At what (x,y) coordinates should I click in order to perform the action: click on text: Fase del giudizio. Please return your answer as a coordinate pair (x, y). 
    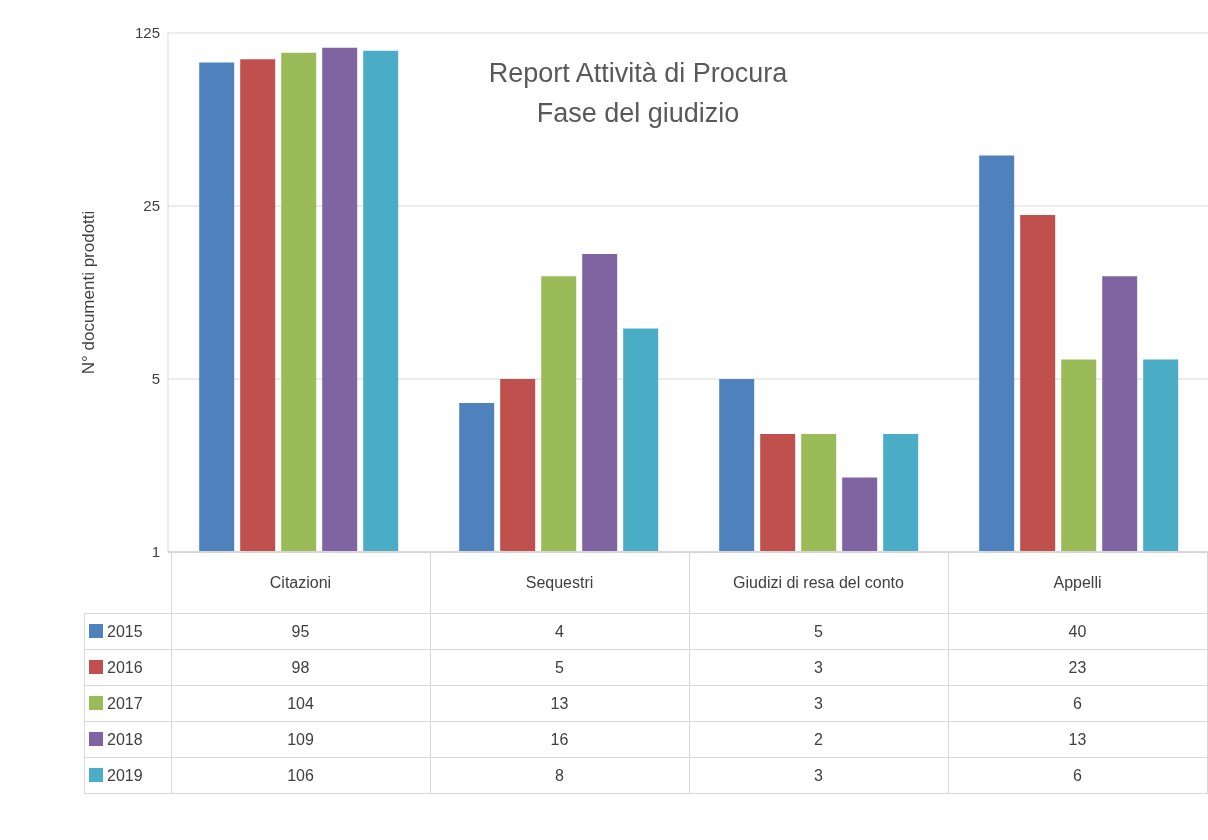
    Looking at the image, I should click on (638, 113).